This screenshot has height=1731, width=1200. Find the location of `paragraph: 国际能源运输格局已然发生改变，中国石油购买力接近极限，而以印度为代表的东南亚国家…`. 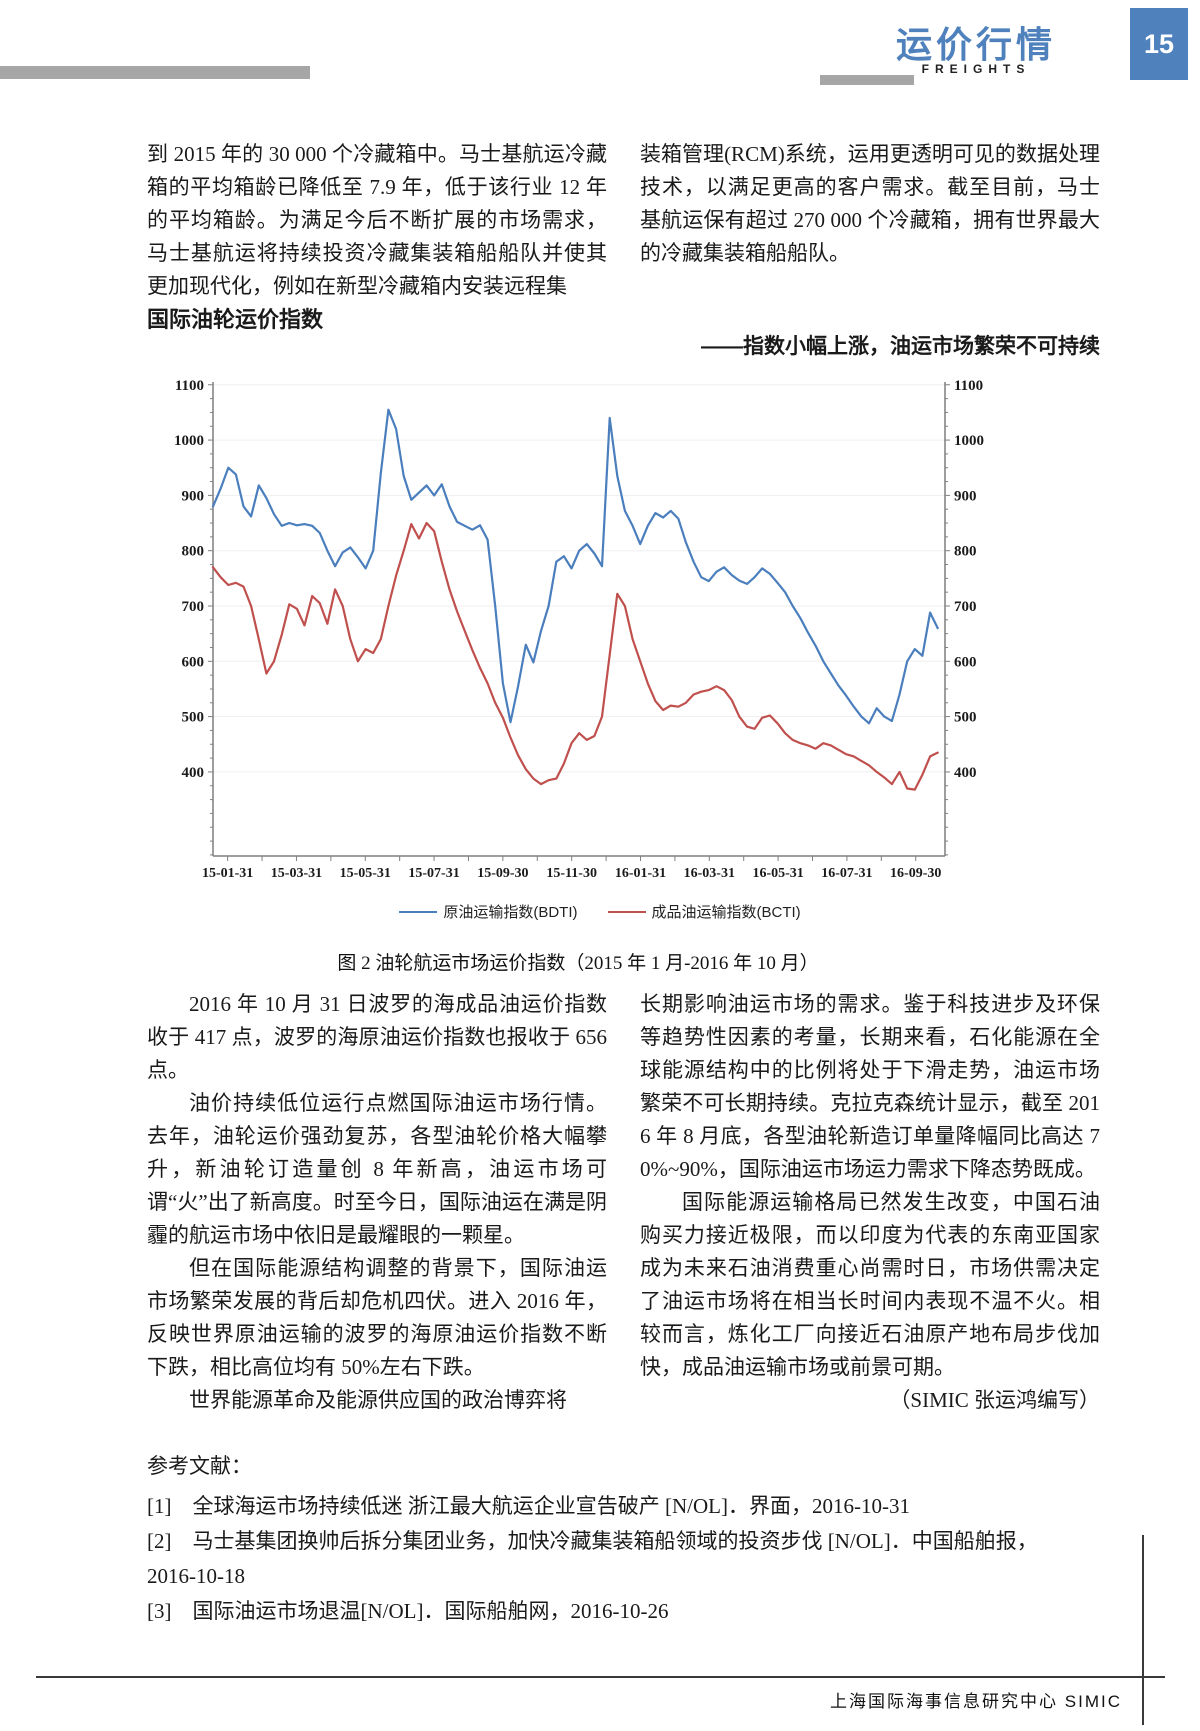

paragraph: 国际能源运输格局已然发生改变，中国石油购买力接近极限，而以印度为代表的东南亚国家… is located at coordinates (870, 1284).